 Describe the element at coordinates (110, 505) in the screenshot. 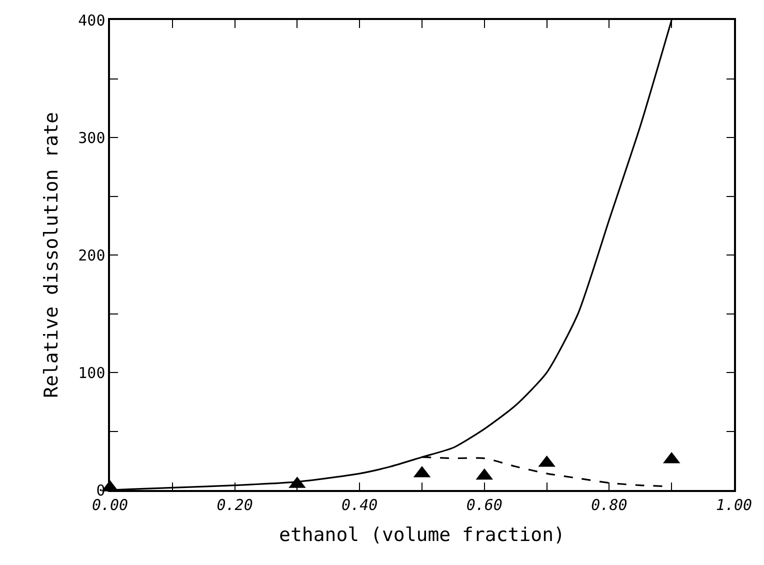

I see `x-tick-label: 0.00` at that location.